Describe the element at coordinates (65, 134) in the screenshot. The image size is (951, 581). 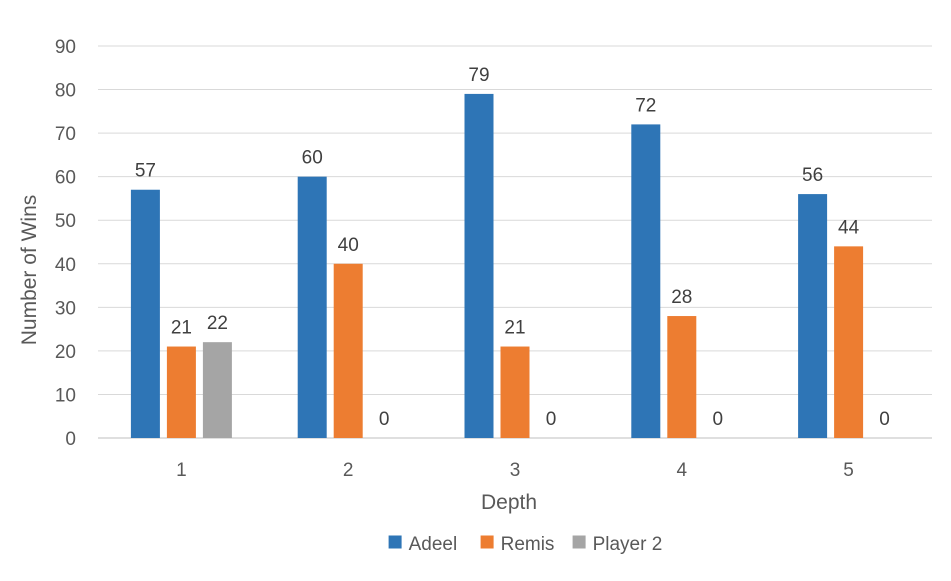
I see `y-tick-label: 70` at that location.